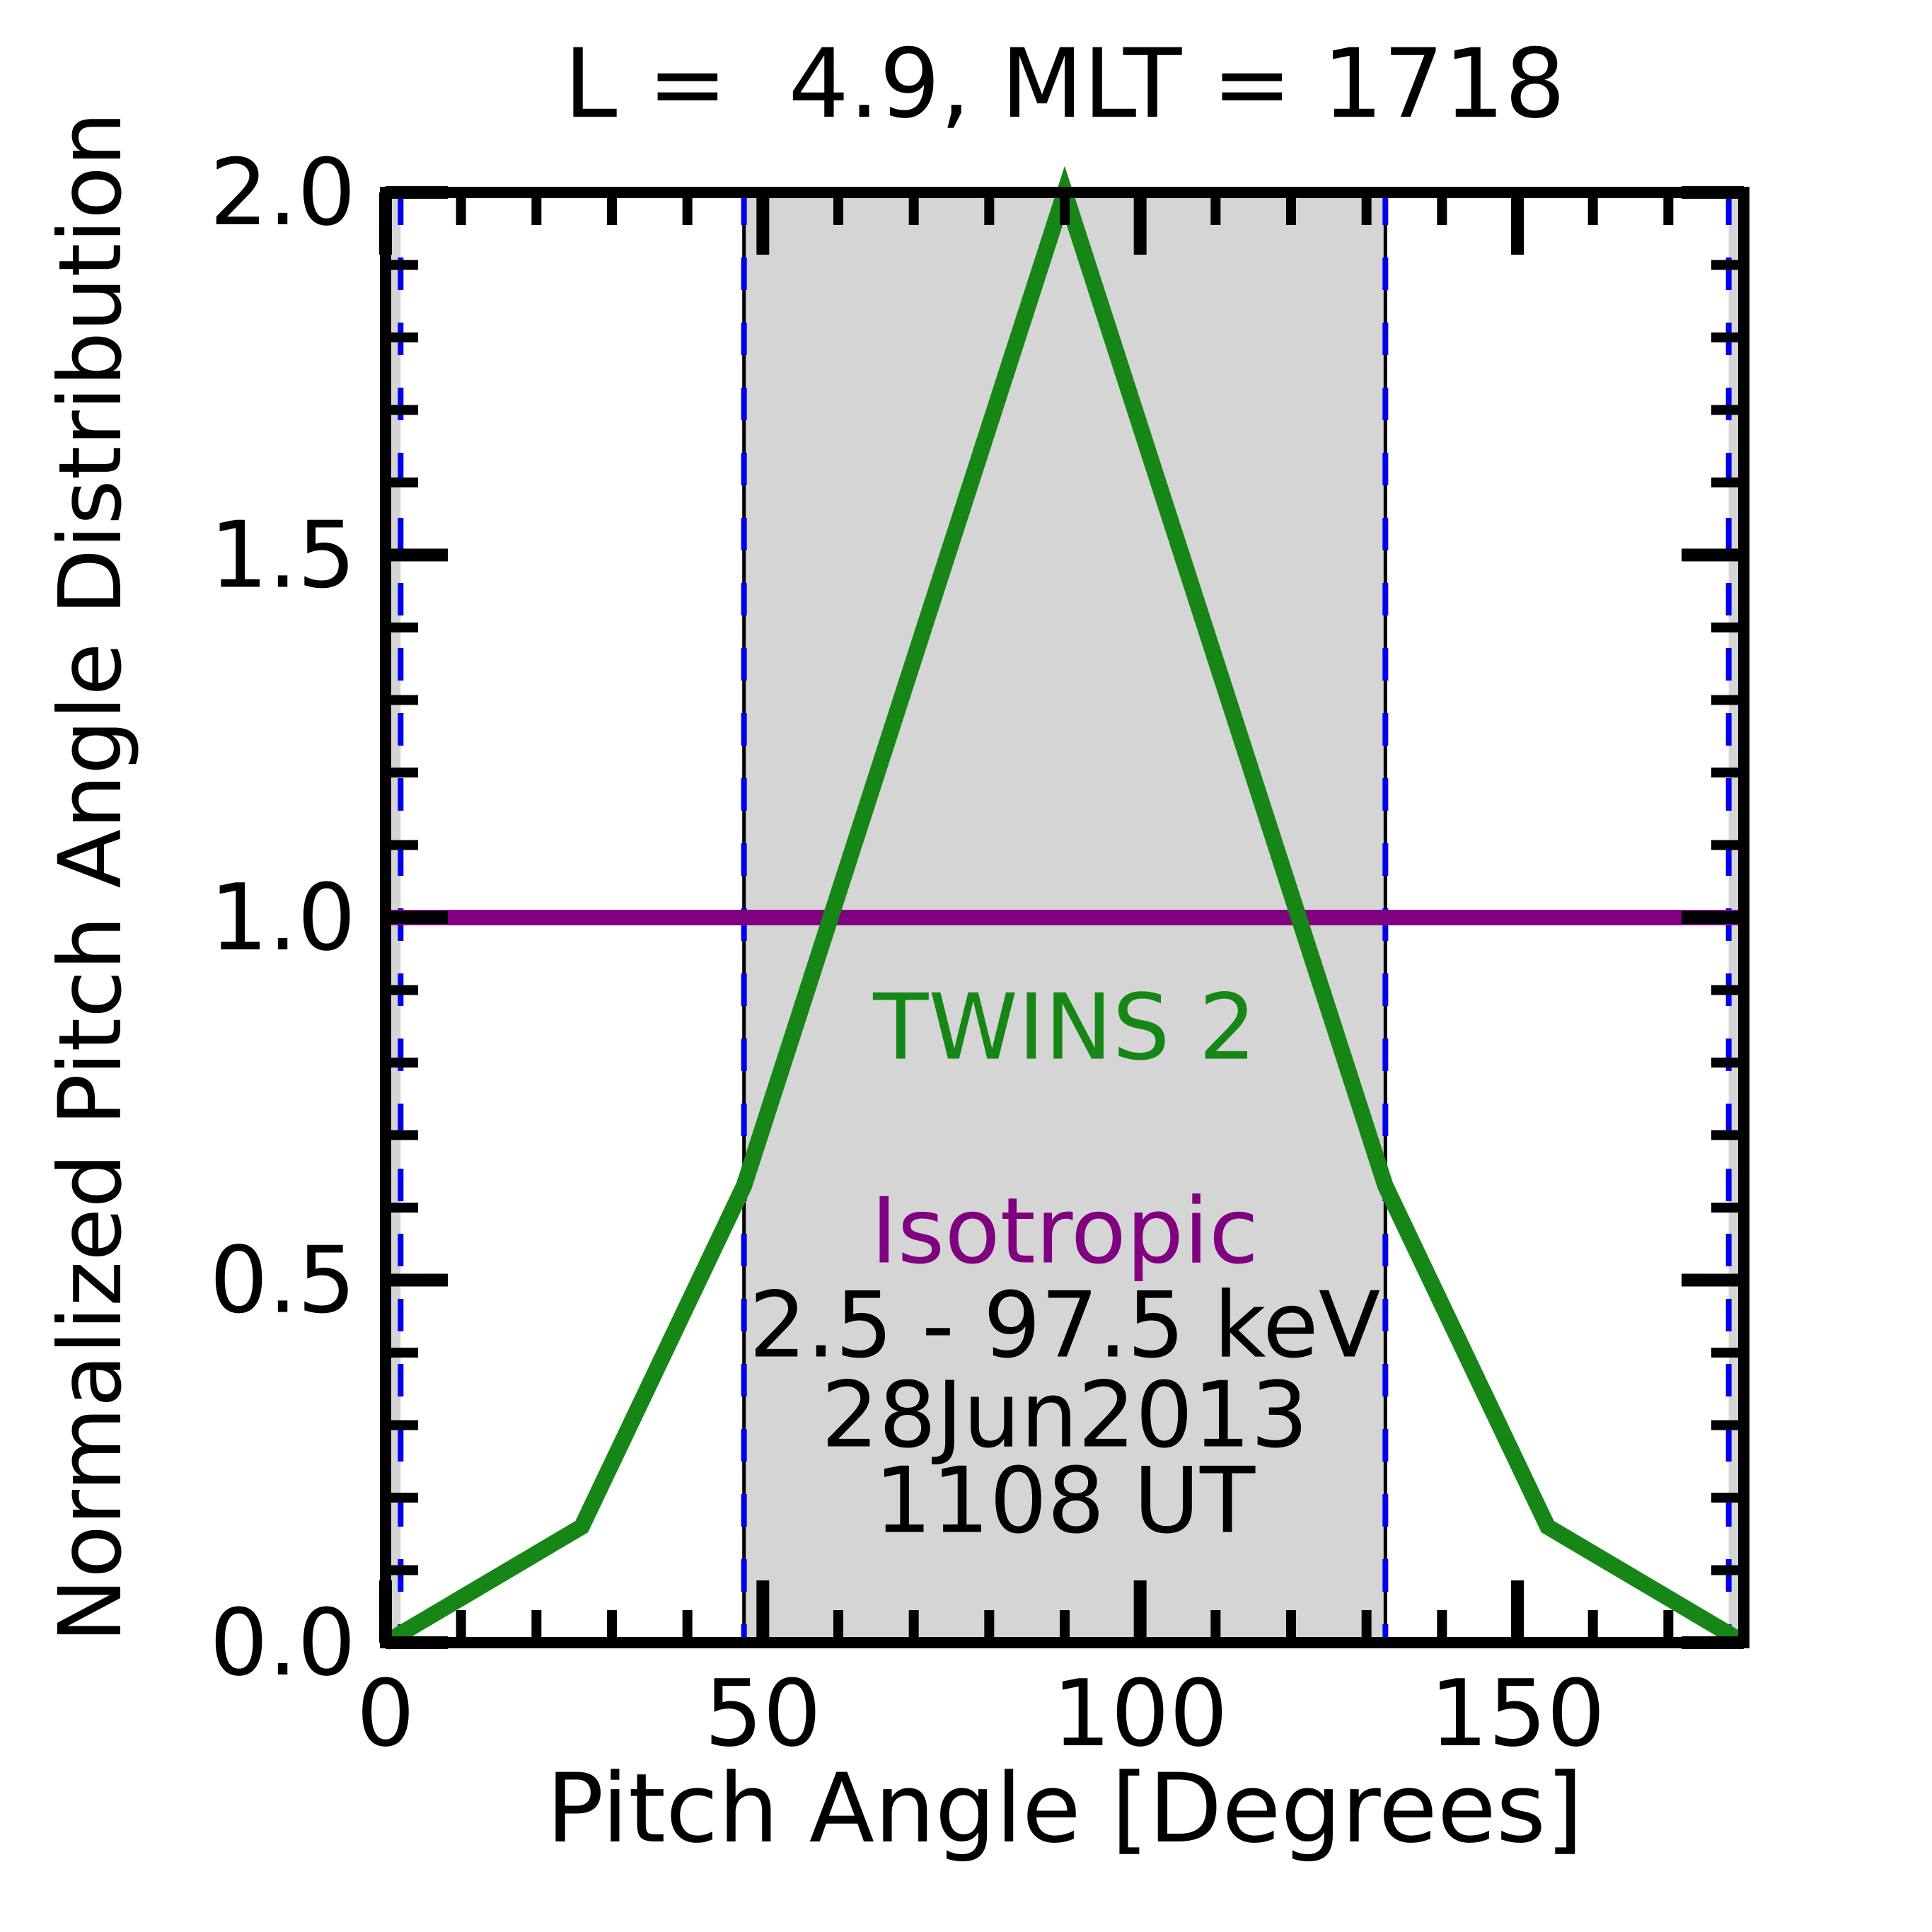 The image size is (1932, 1932). I want to click on series-label-twins2: TWINS 2, so click(1064, 1027).